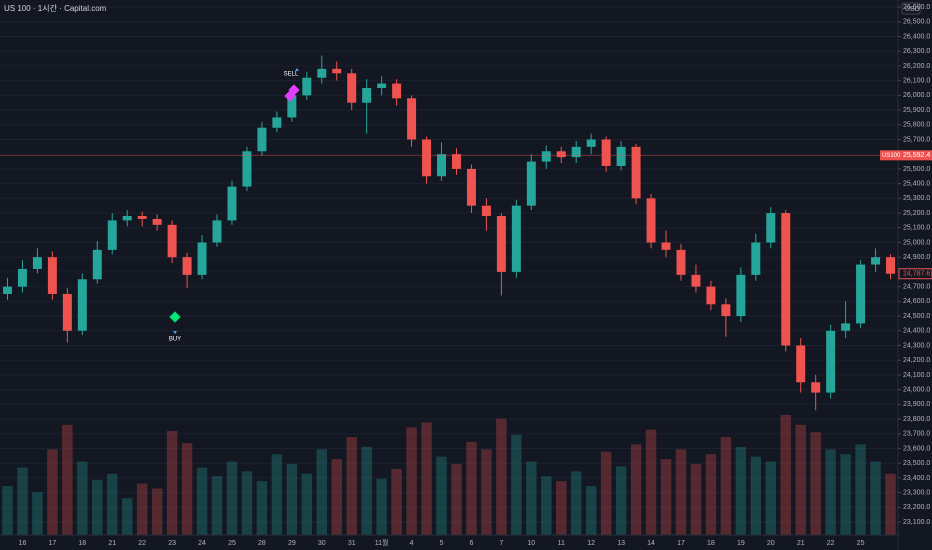  Describe the element at coordinates (55, 8) in the screenshot. I see `chart-header: US 100 · 1시간 · Capital.com` at that location.